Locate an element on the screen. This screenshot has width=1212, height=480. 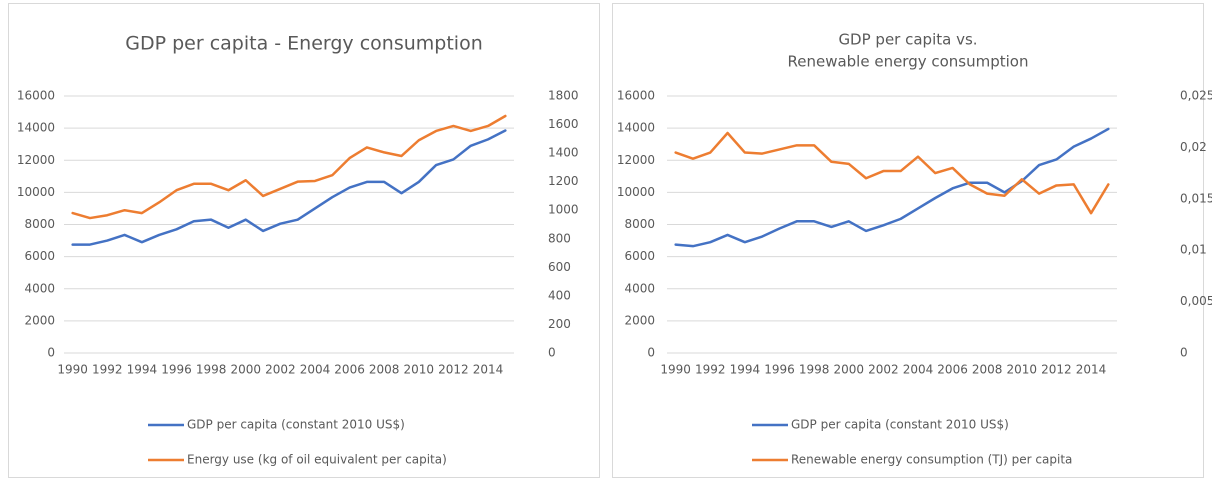
chart-title: GDP per capita - Energy consumption is located at coordinates (303, 44).